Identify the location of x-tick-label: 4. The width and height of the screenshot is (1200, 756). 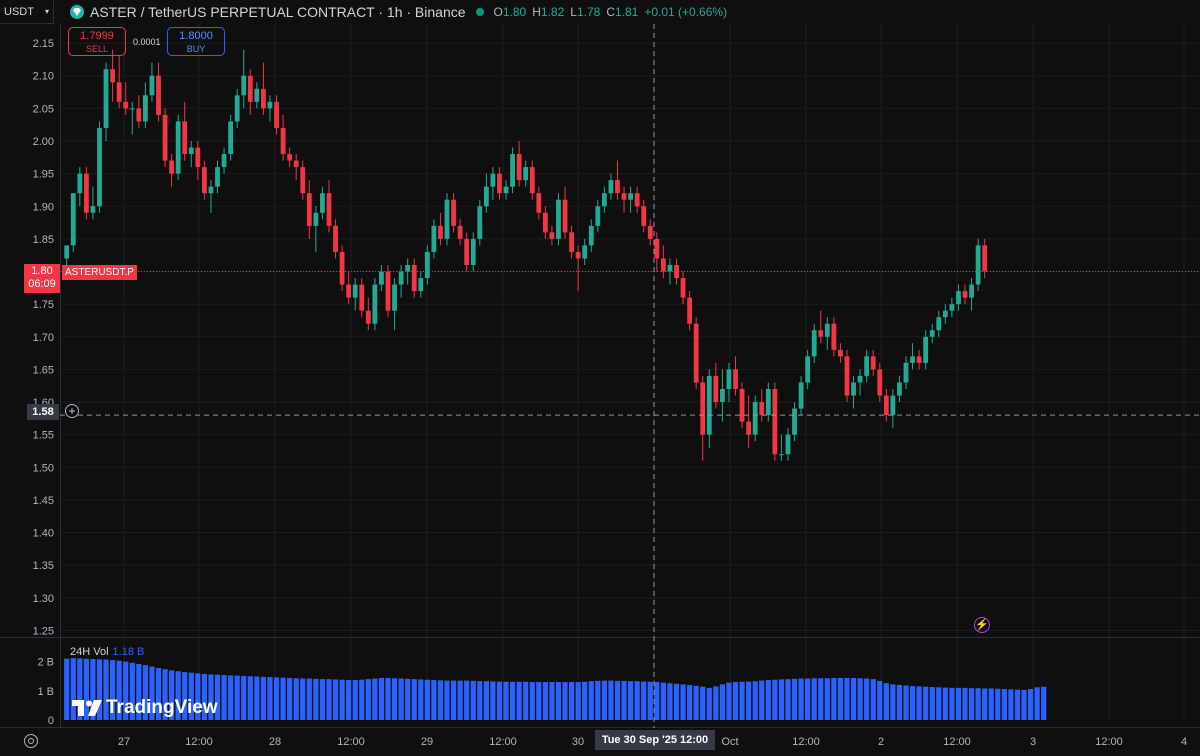
(1184, 742).